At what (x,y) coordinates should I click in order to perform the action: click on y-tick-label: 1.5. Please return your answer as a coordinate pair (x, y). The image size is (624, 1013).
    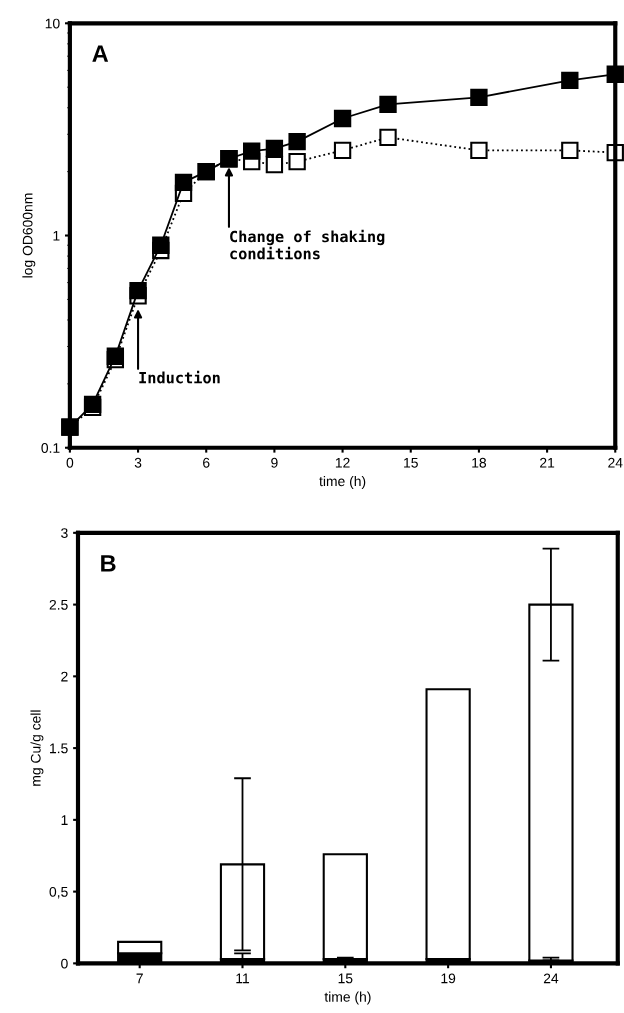
    Looking at the image, I should click on (59, 748).